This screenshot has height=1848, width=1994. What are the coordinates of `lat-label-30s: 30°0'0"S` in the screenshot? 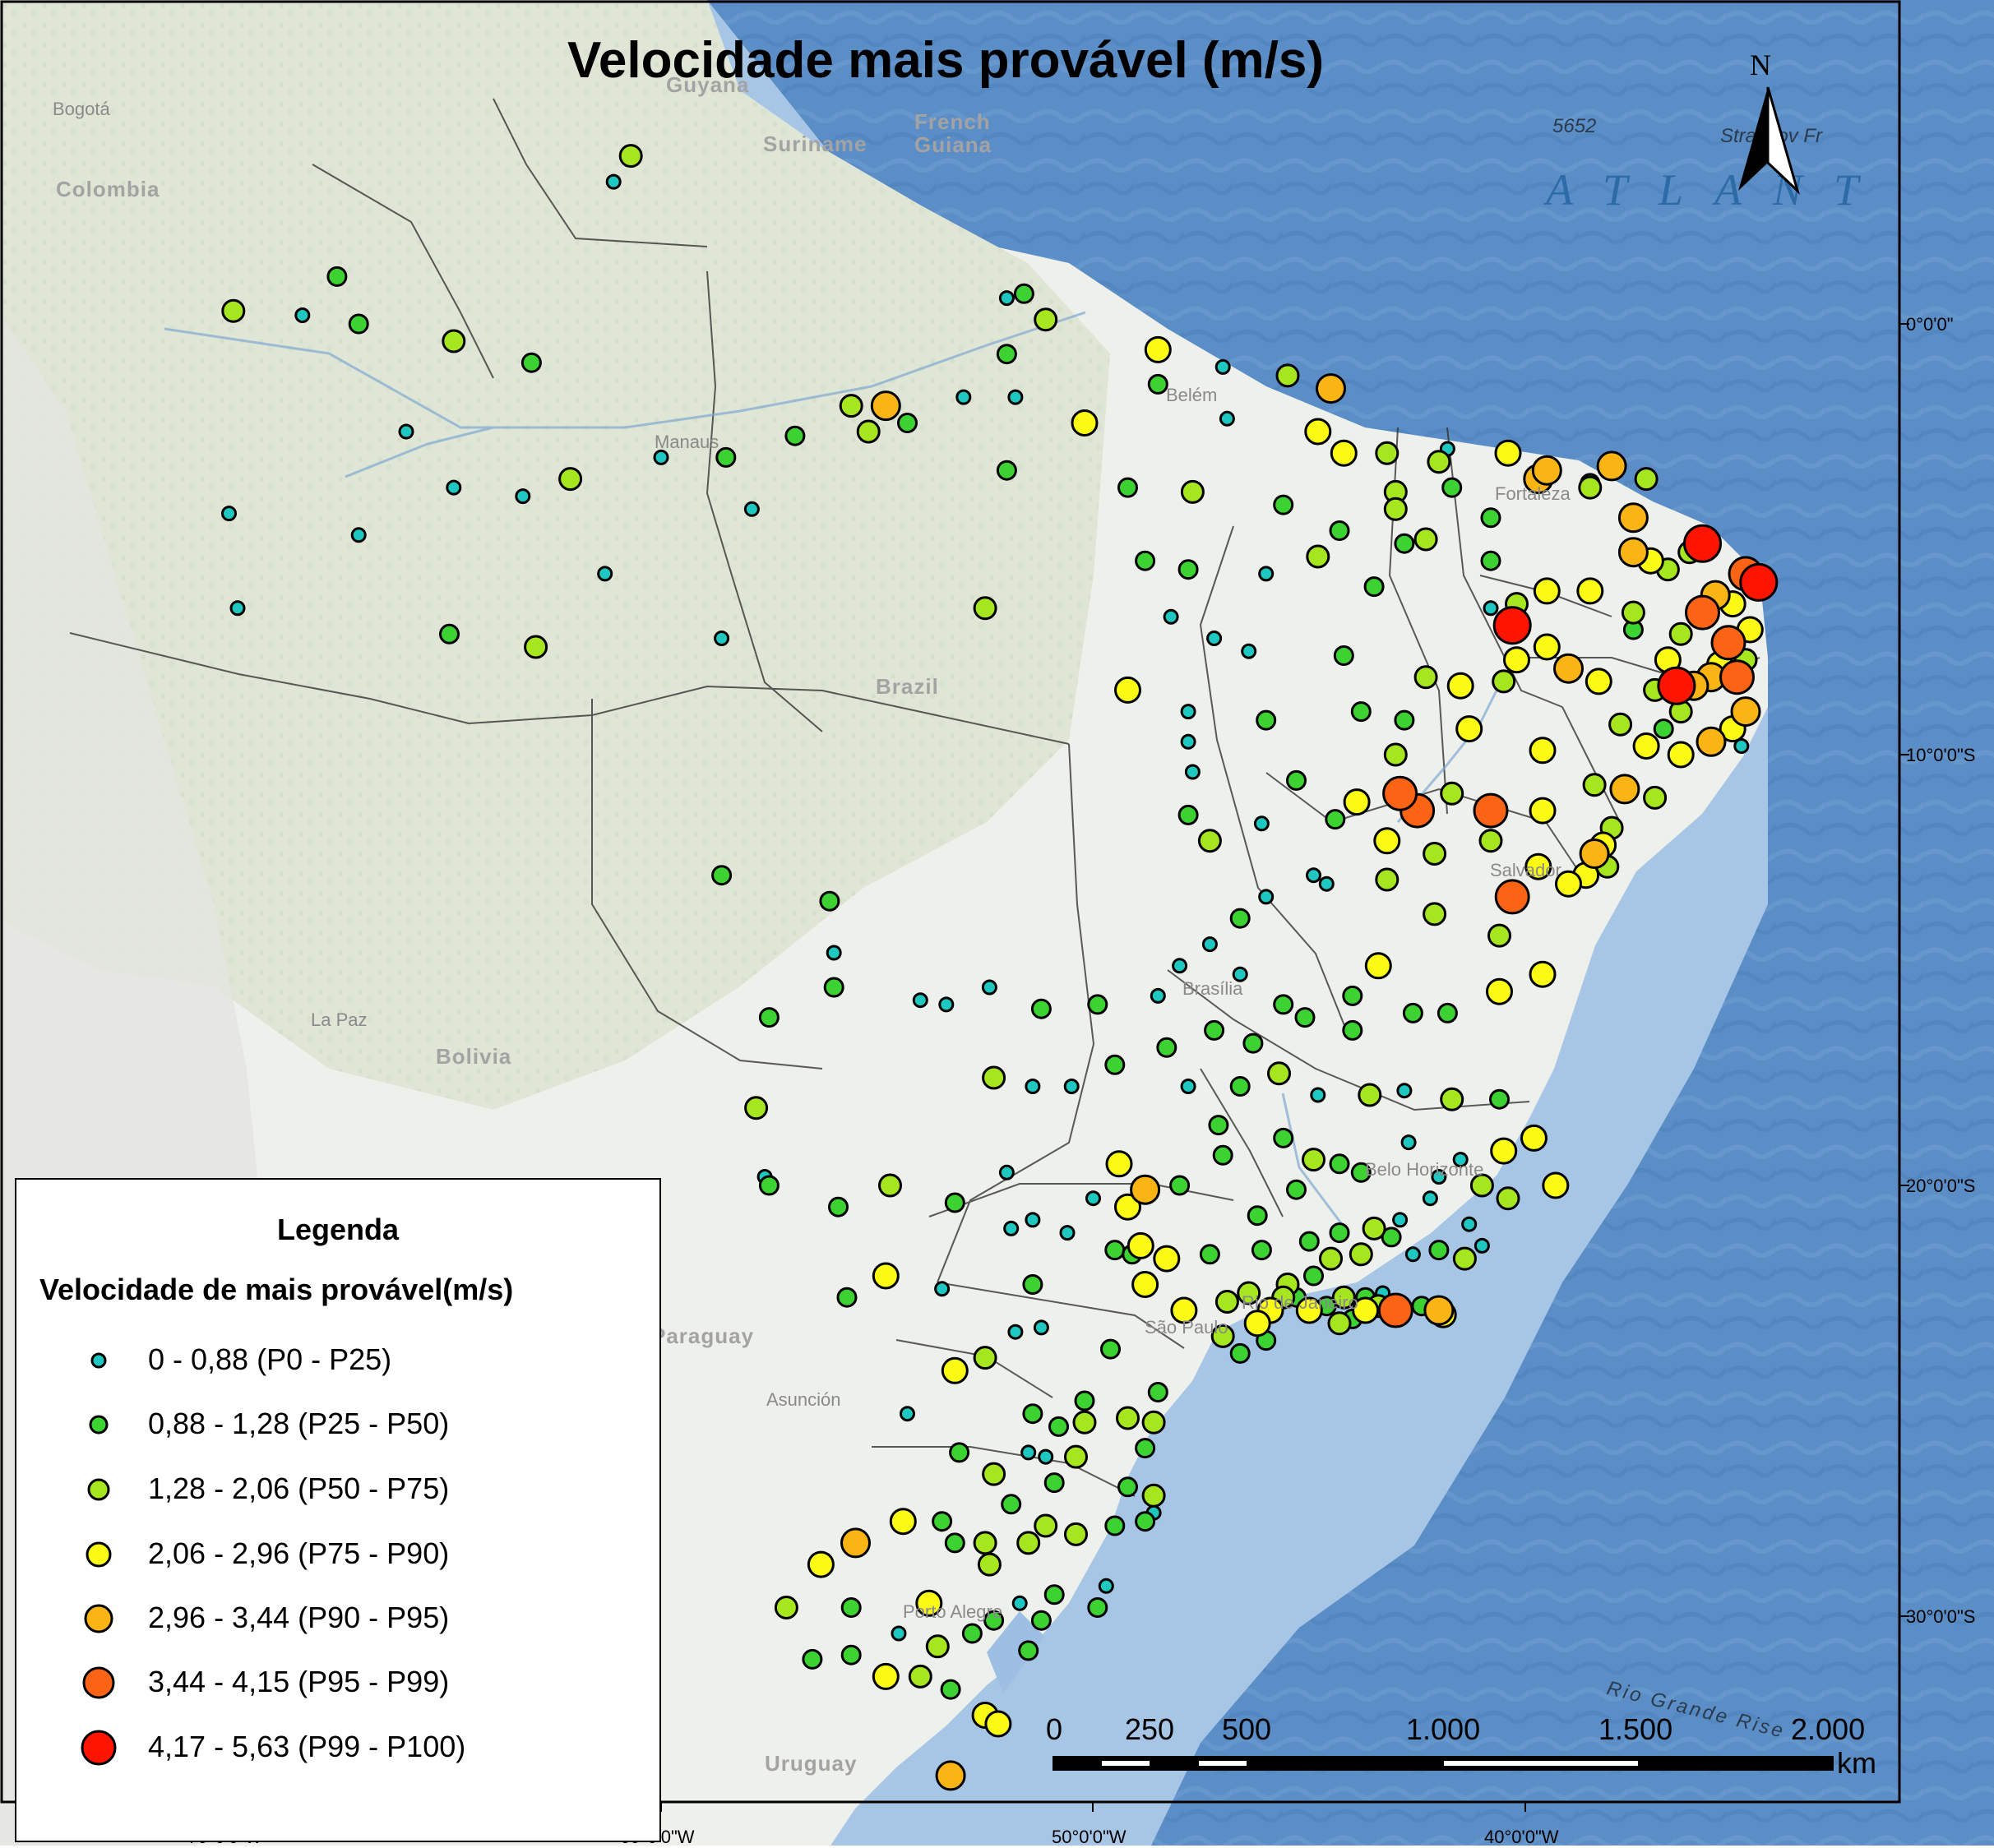 It's located at (1941, 1616).